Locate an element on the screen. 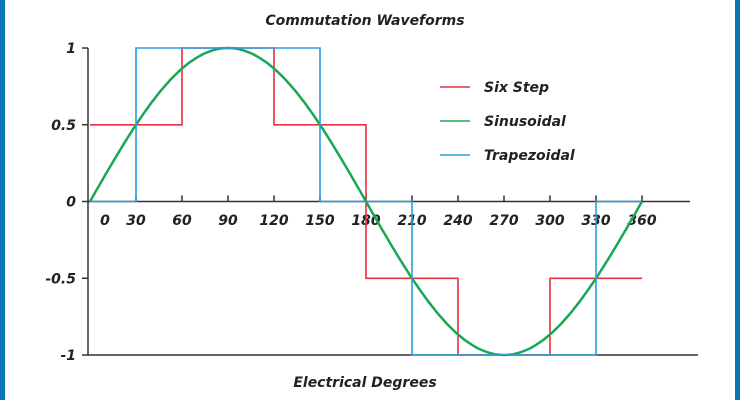  x-tick-label: 240 is located at coordinates (457, 221).